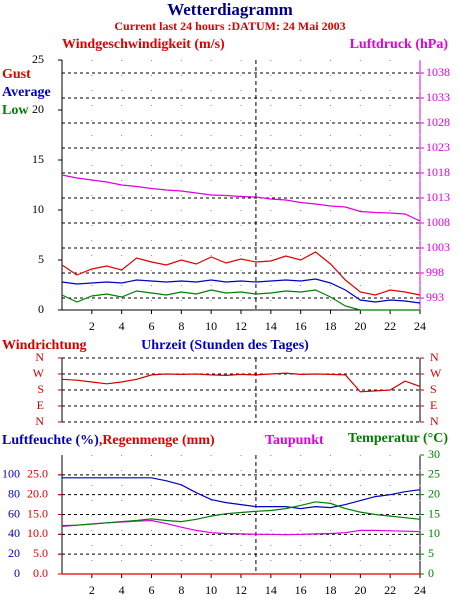 The height and width of the screenshot is (599, 461). Describe the element at coordinates (40, 573) in the screenshot. I see `y-tick-label: 0.0` at that location.